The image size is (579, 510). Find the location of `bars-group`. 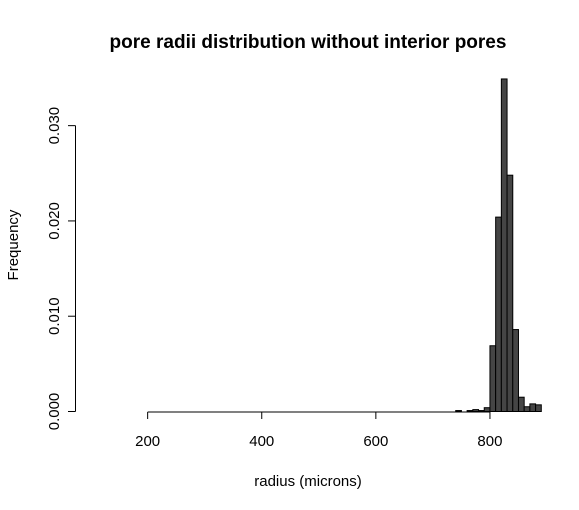

bars-group is located at coordinates (498, 245).